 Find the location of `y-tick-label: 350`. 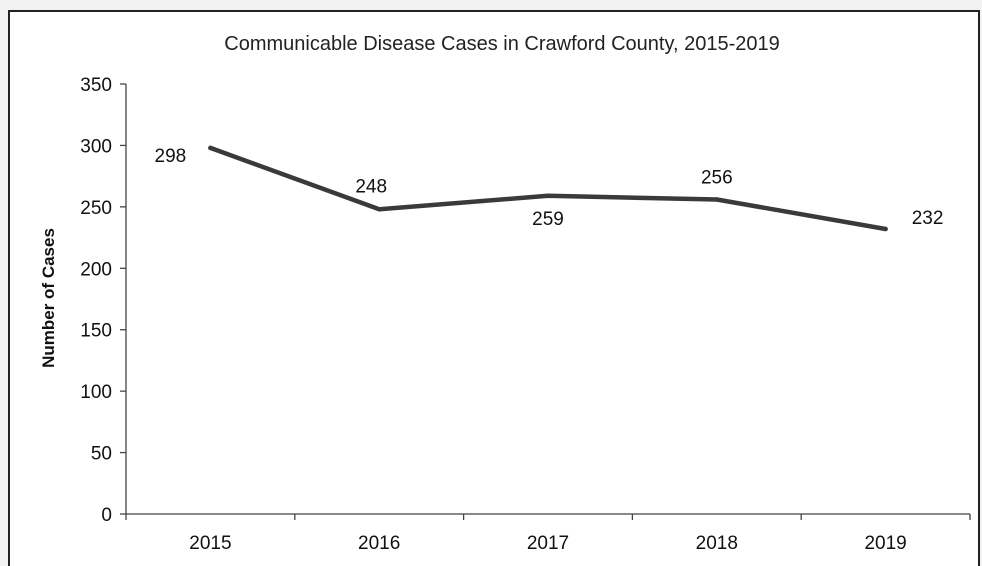

y-tick-label: 350 is located at coordinates (96, 85).